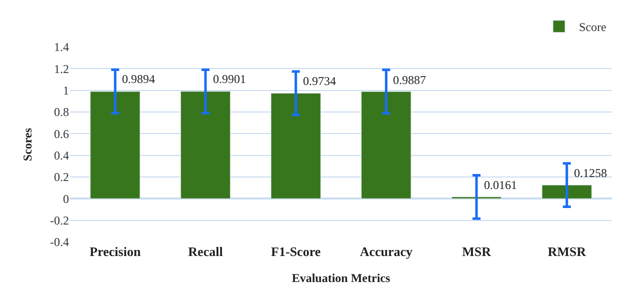 The height and width of the screenshot is (294, 627). What do you see at coordinates (116, 251) in the screenshot?
I see `x-tick-label: Precision` at bounding box center [116, 251].